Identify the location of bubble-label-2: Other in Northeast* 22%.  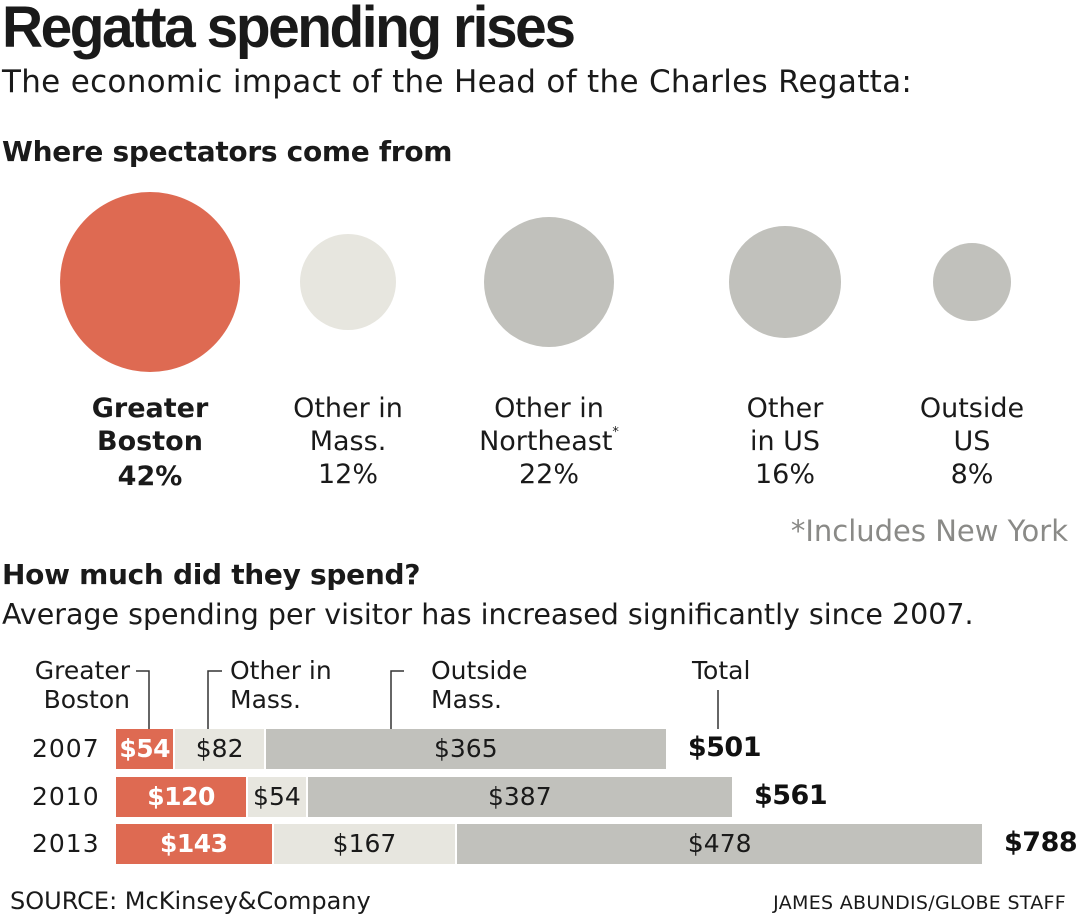
(549, 441).